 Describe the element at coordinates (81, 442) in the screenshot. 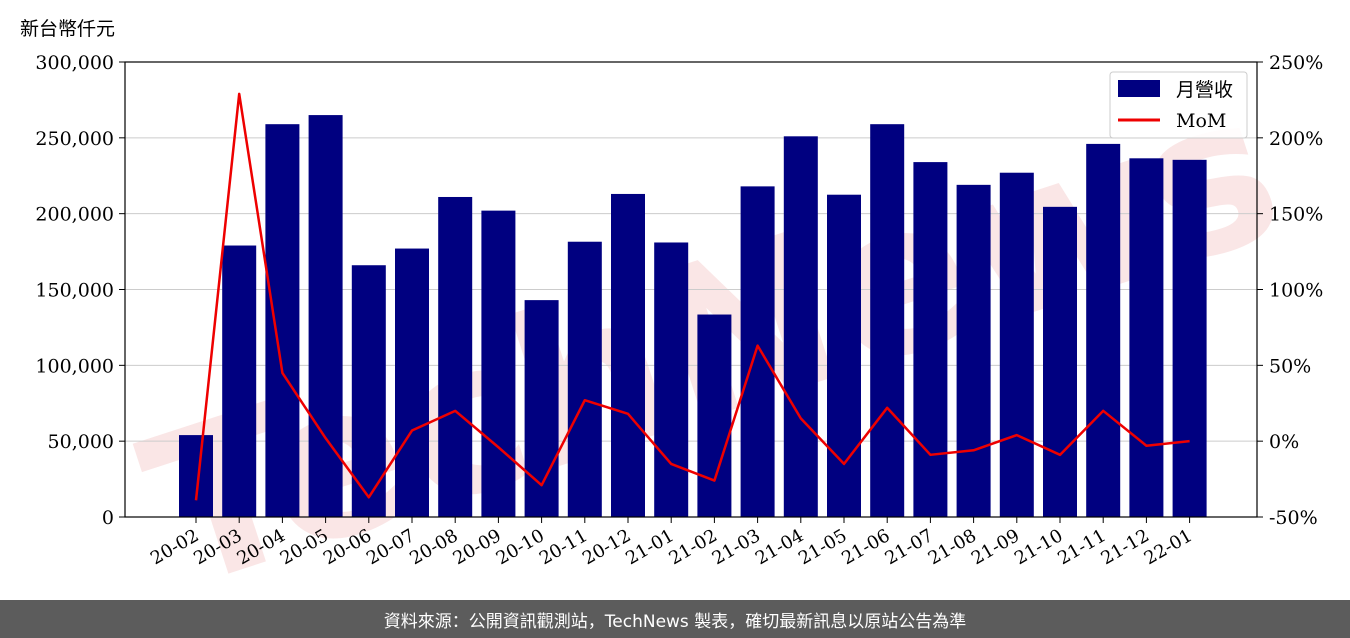

I see `left-tick-label: 50,000` at that location.